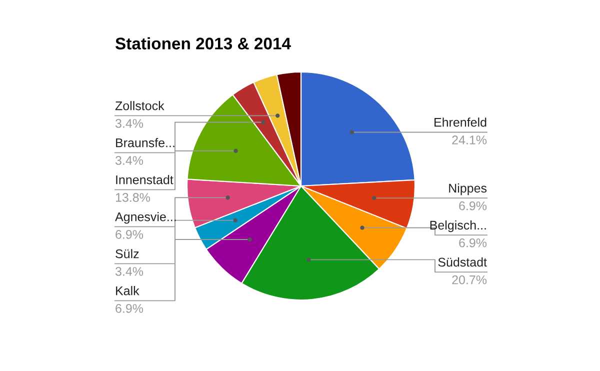 The width and height of the screenshot is (600, 371). What do you see at coordinates (468, 189) in the screenshot?
I see `slice-label: Nippes` at bounding box center [468, 189].